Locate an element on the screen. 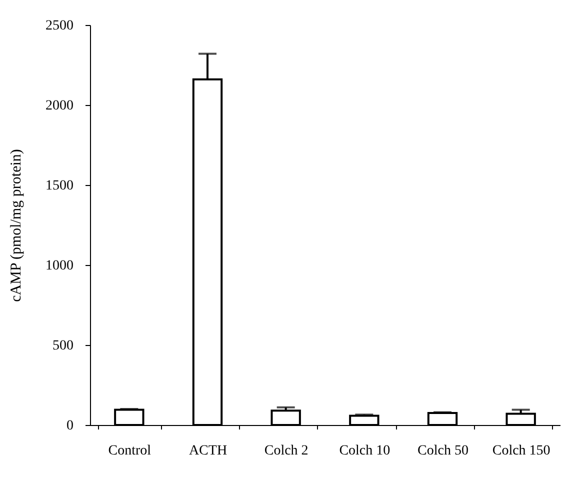 The image size is (582, 485). y-tick-label: 1500 is located at coordinates (60, 186).